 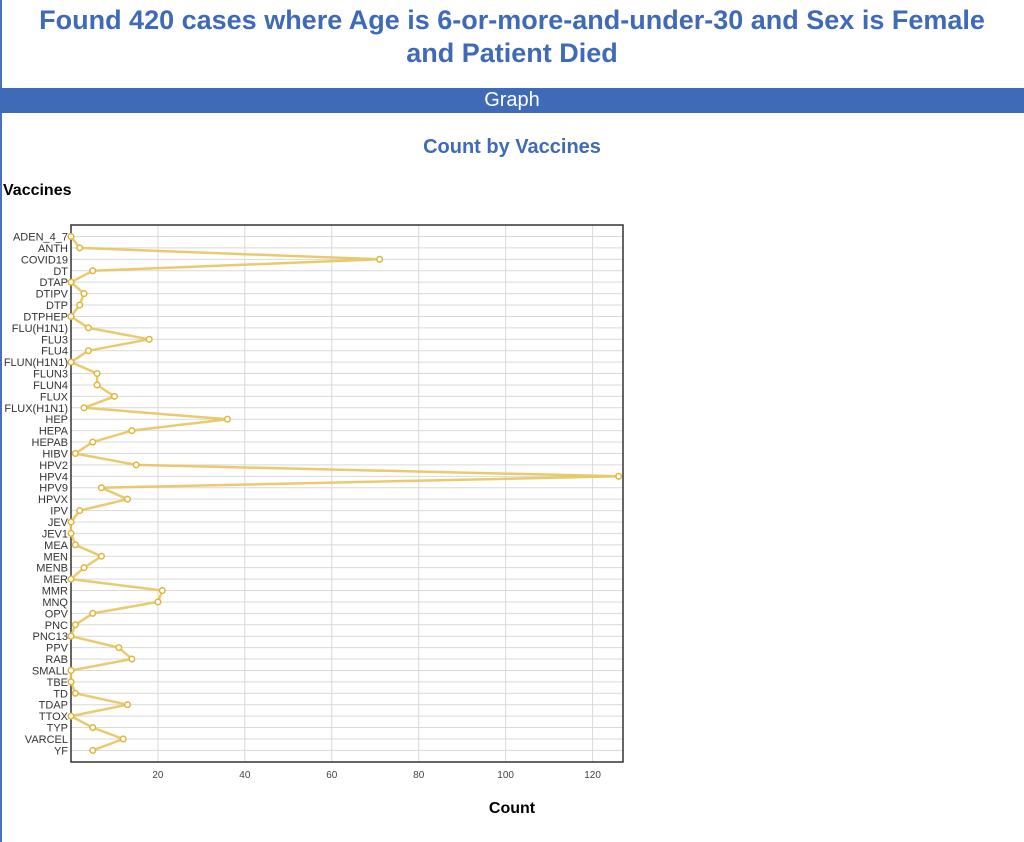 What do you see at coordinates (50, 386) in the screenshot?
I see `y-tick-label: FLUN4` at bounding box center [50, 386].